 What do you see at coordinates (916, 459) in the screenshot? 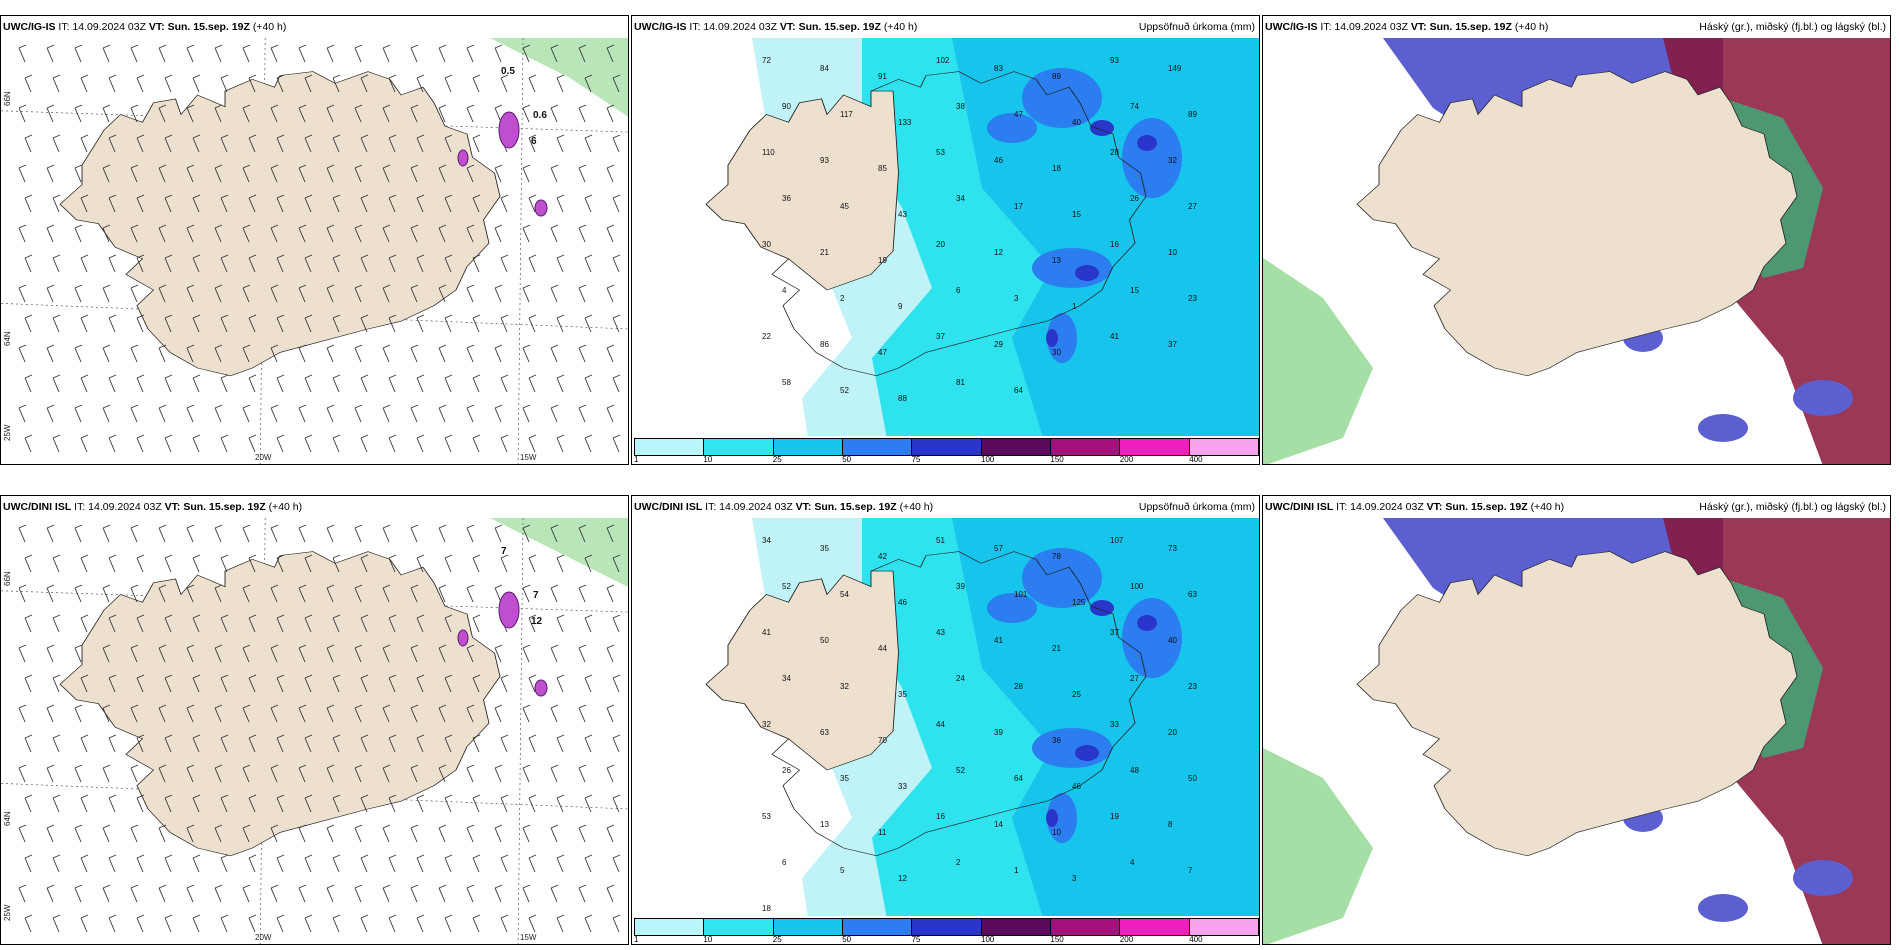
I see `legend-tick: 75` at bounding box center [916, 459].